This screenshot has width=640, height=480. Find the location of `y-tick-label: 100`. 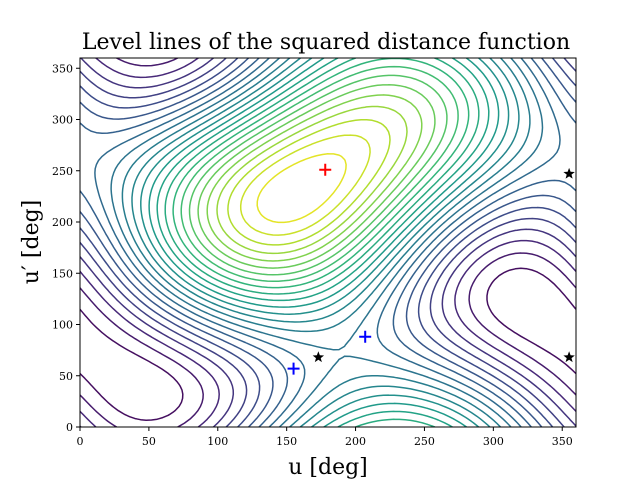

y-tick-label: 100 is located at coordinates (62, 325).